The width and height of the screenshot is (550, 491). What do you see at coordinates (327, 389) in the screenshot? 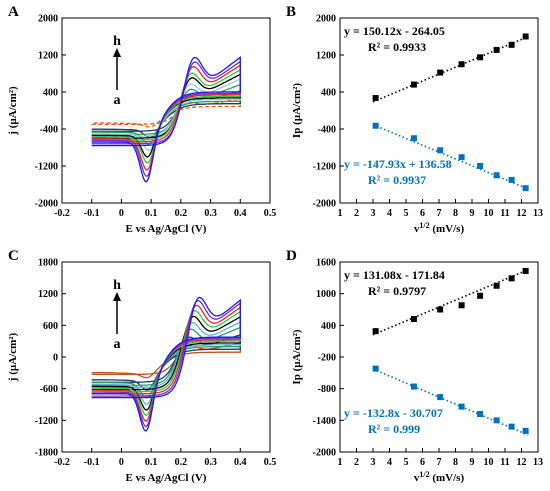
I see `y-tick-label: -800` at bounding box center [327, 389].